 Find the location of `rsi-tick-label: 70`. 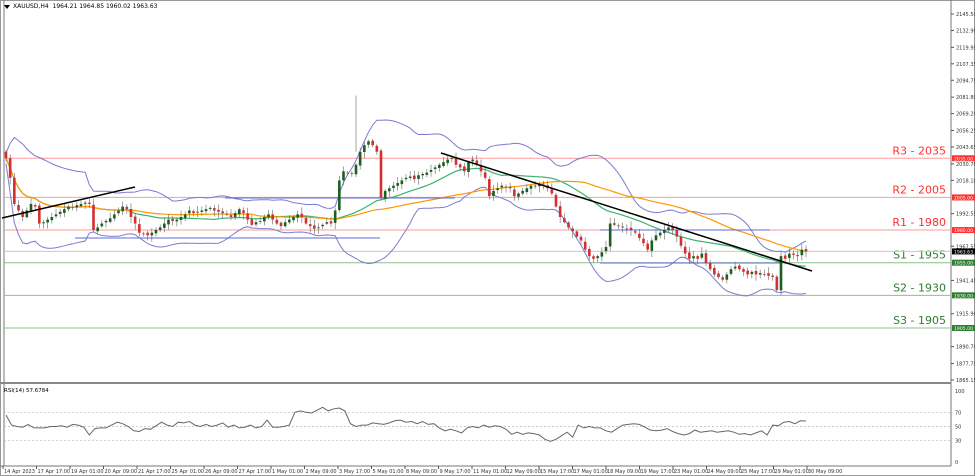

rsi-tick-label: 70 is located at coordinates (958, 413).